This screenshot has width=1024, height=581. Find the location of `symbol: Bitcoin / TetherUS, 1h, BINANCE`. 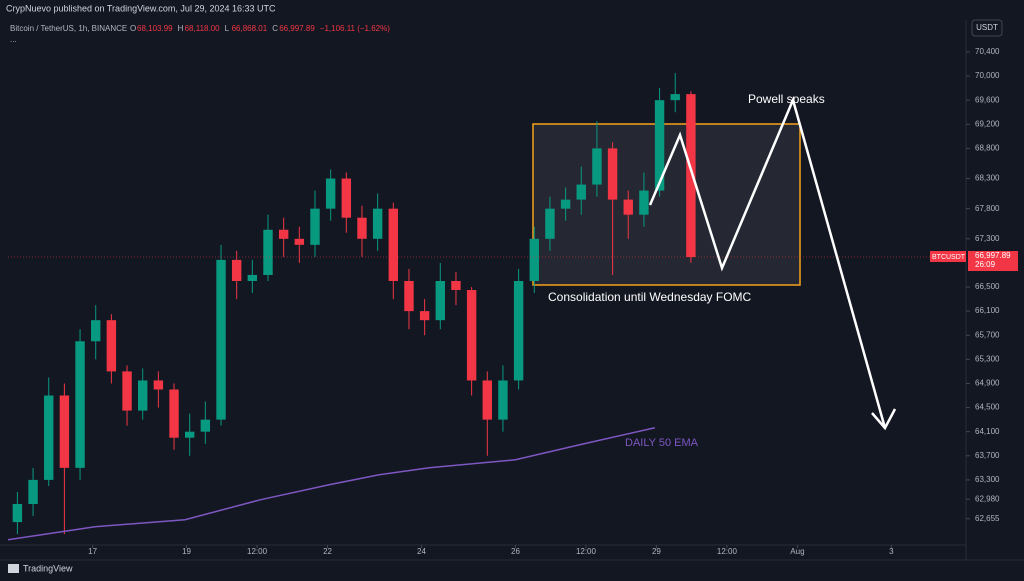

symbol: Bitcoin / TetherUS, 1h, BINANCE is located at coordinates (68, 28).